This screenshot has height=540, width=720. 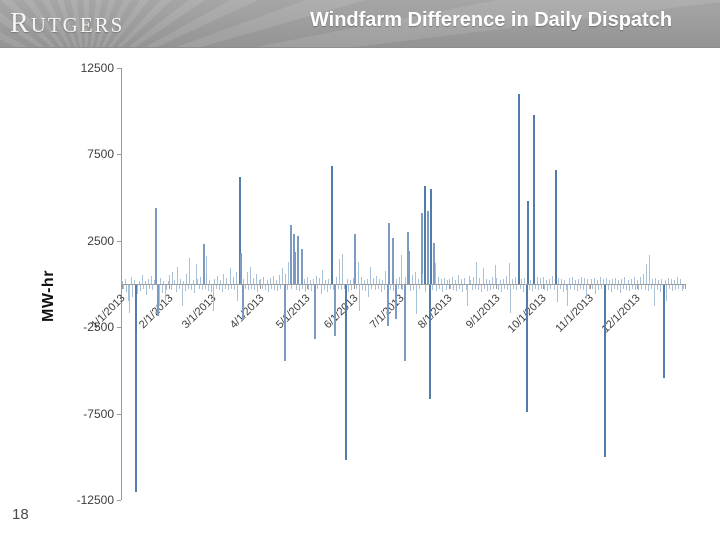 What do you see at coordinates (100, 154) in the screenshot?
I see `y-axis-tick-label: 7500` at bounding box center [100, 154].